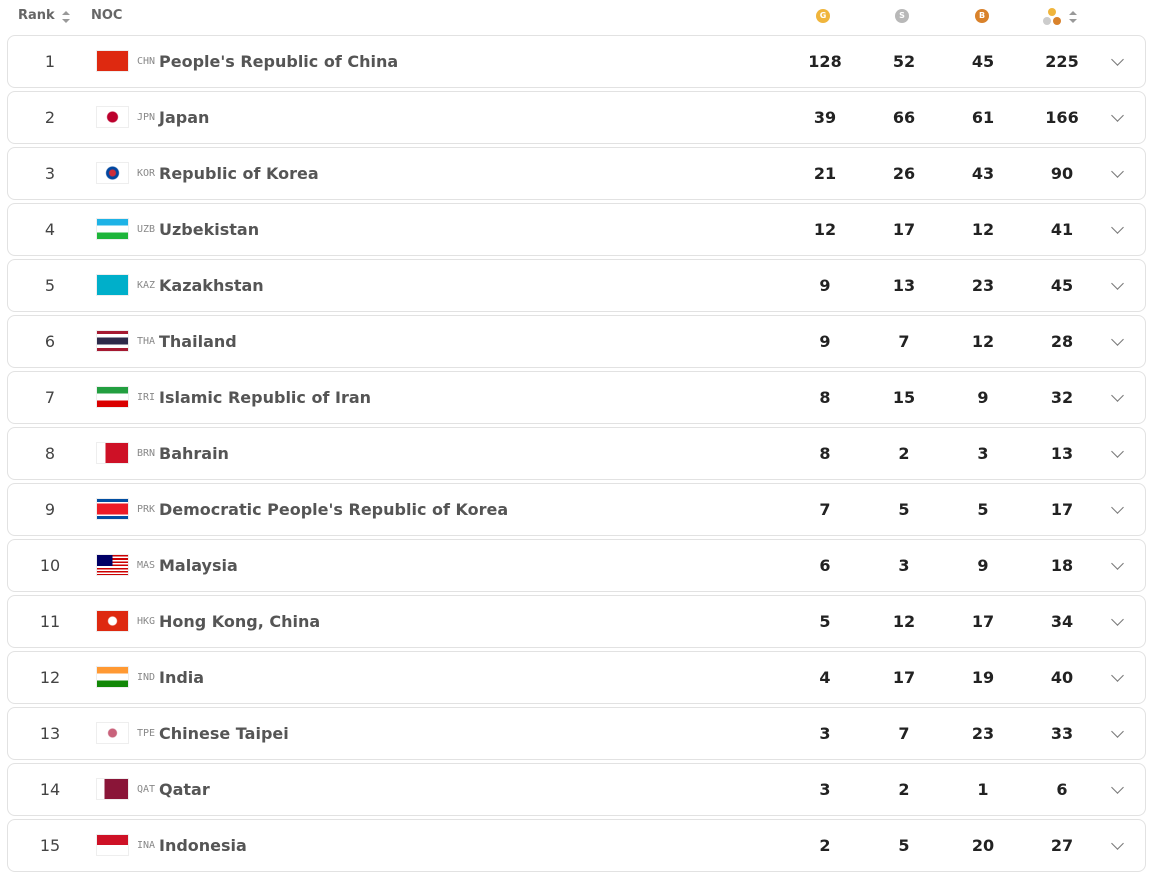 This screenshot has height=878, width=1157. Describe the element at coordinates (1062, 789) in the screenshot. I see `total-count: 6` at that location.